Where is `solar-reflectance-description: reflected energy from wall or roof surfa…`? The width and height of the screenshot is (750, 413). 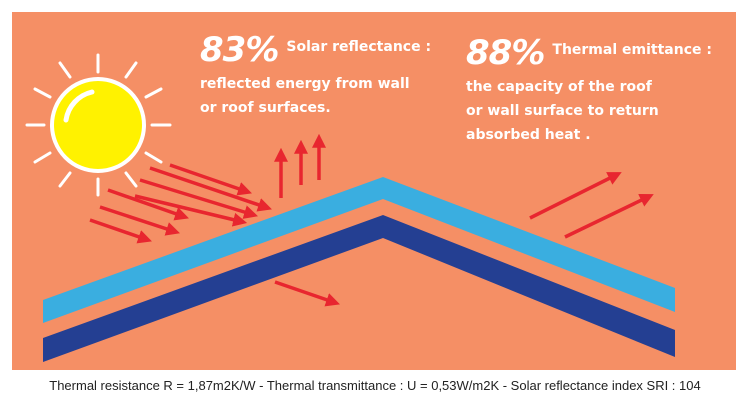
solar-reflectance-description: reflected energy from wall or roof surfa… is located at coordinates (305, 96).